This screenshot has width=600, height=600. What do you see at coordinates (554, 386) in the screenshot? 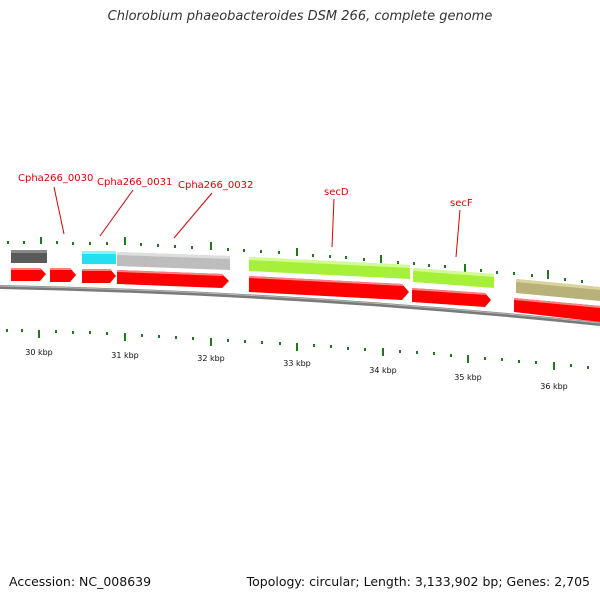
I see `kbp-label-36: 36 kbp` at bounding box center [554, 386].